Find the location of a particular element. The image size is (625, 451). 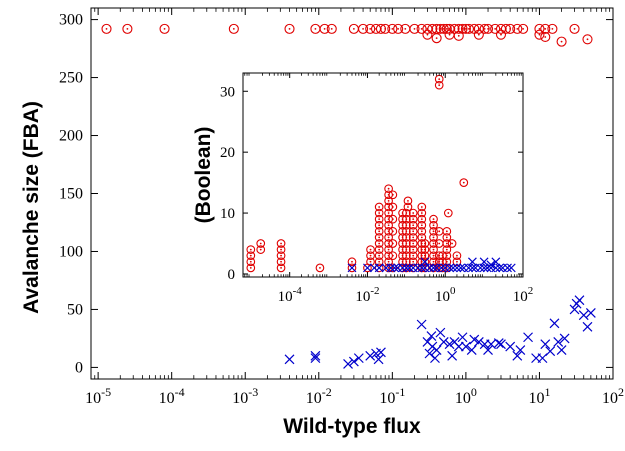

main-x-tick-label: 10⁻⁴ is located at coordinates (172, 396).